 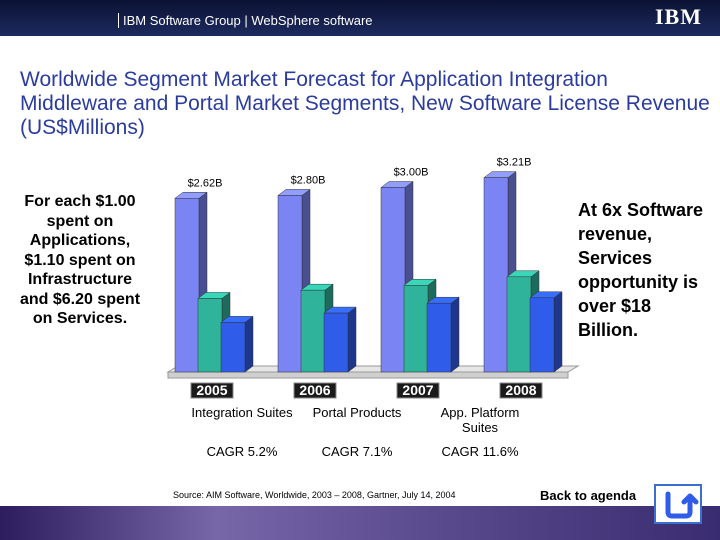 I want to click on total-label: $3.00B, so click(x=411, y=172).